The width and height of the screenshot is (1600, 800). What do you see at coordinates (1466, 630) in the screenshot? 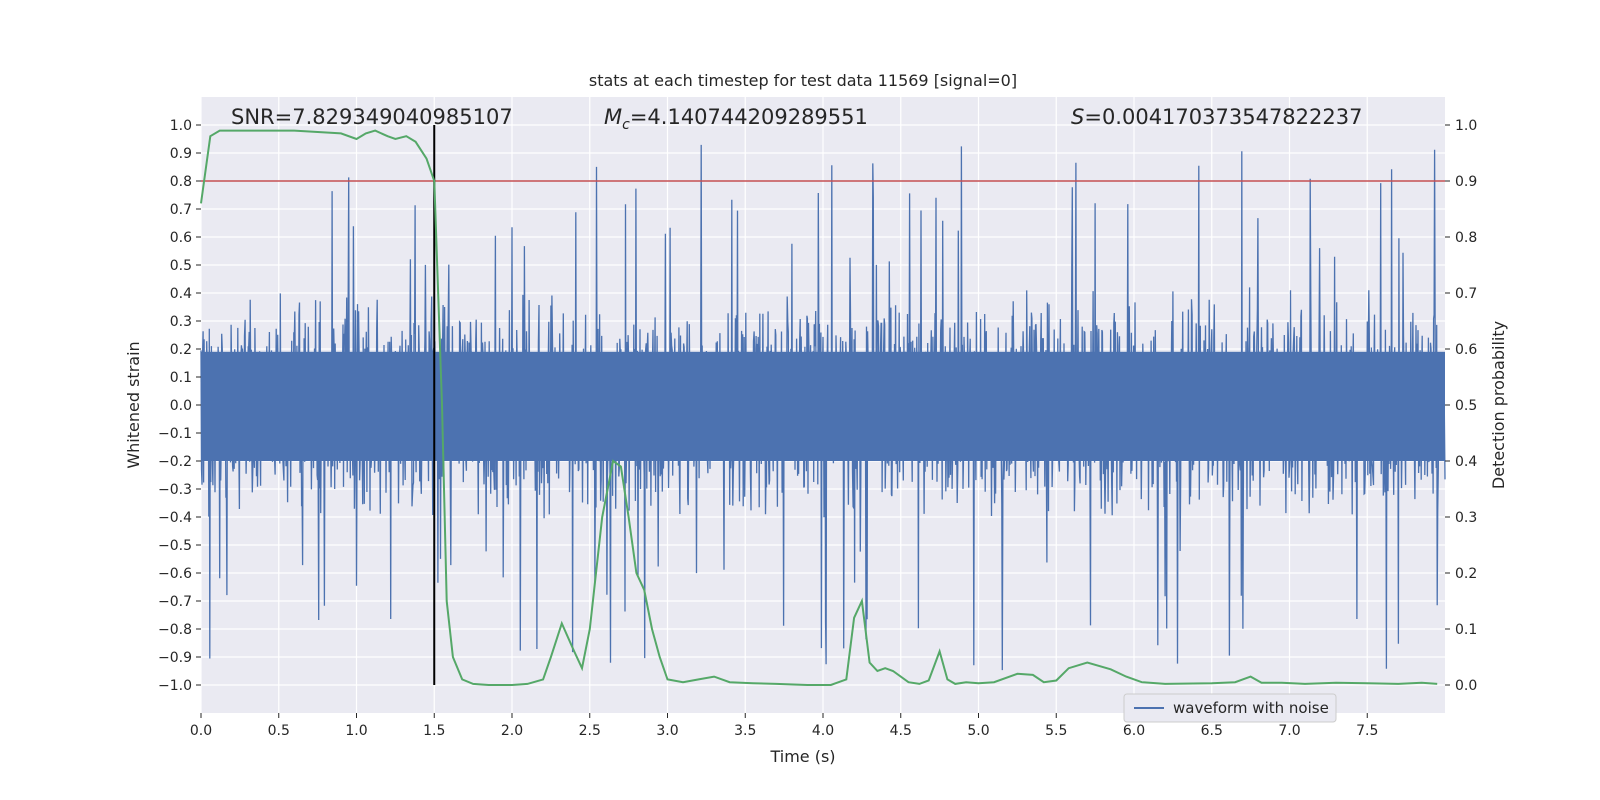
I see `y2-tick-label: 0.1` at bounding box center [1466, 630].